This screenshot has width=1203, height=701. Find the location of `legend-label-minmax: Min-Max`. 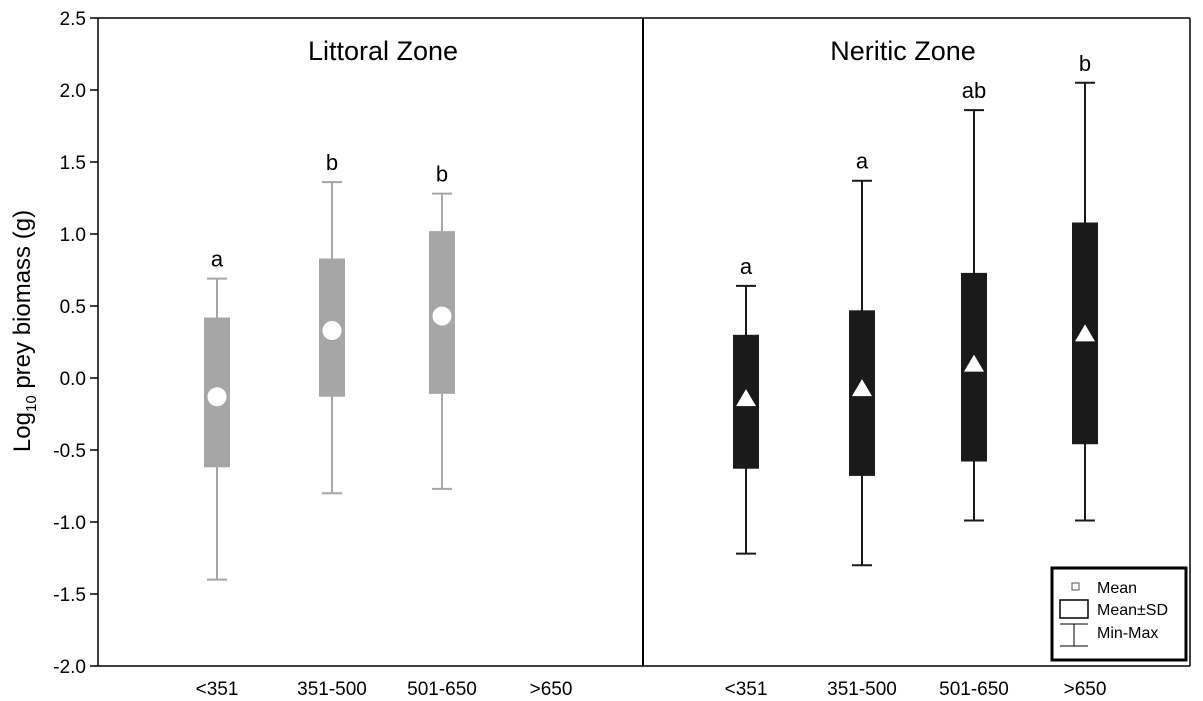

legend-label-minmax: Min-Max is located at coordinates (1127, 633).